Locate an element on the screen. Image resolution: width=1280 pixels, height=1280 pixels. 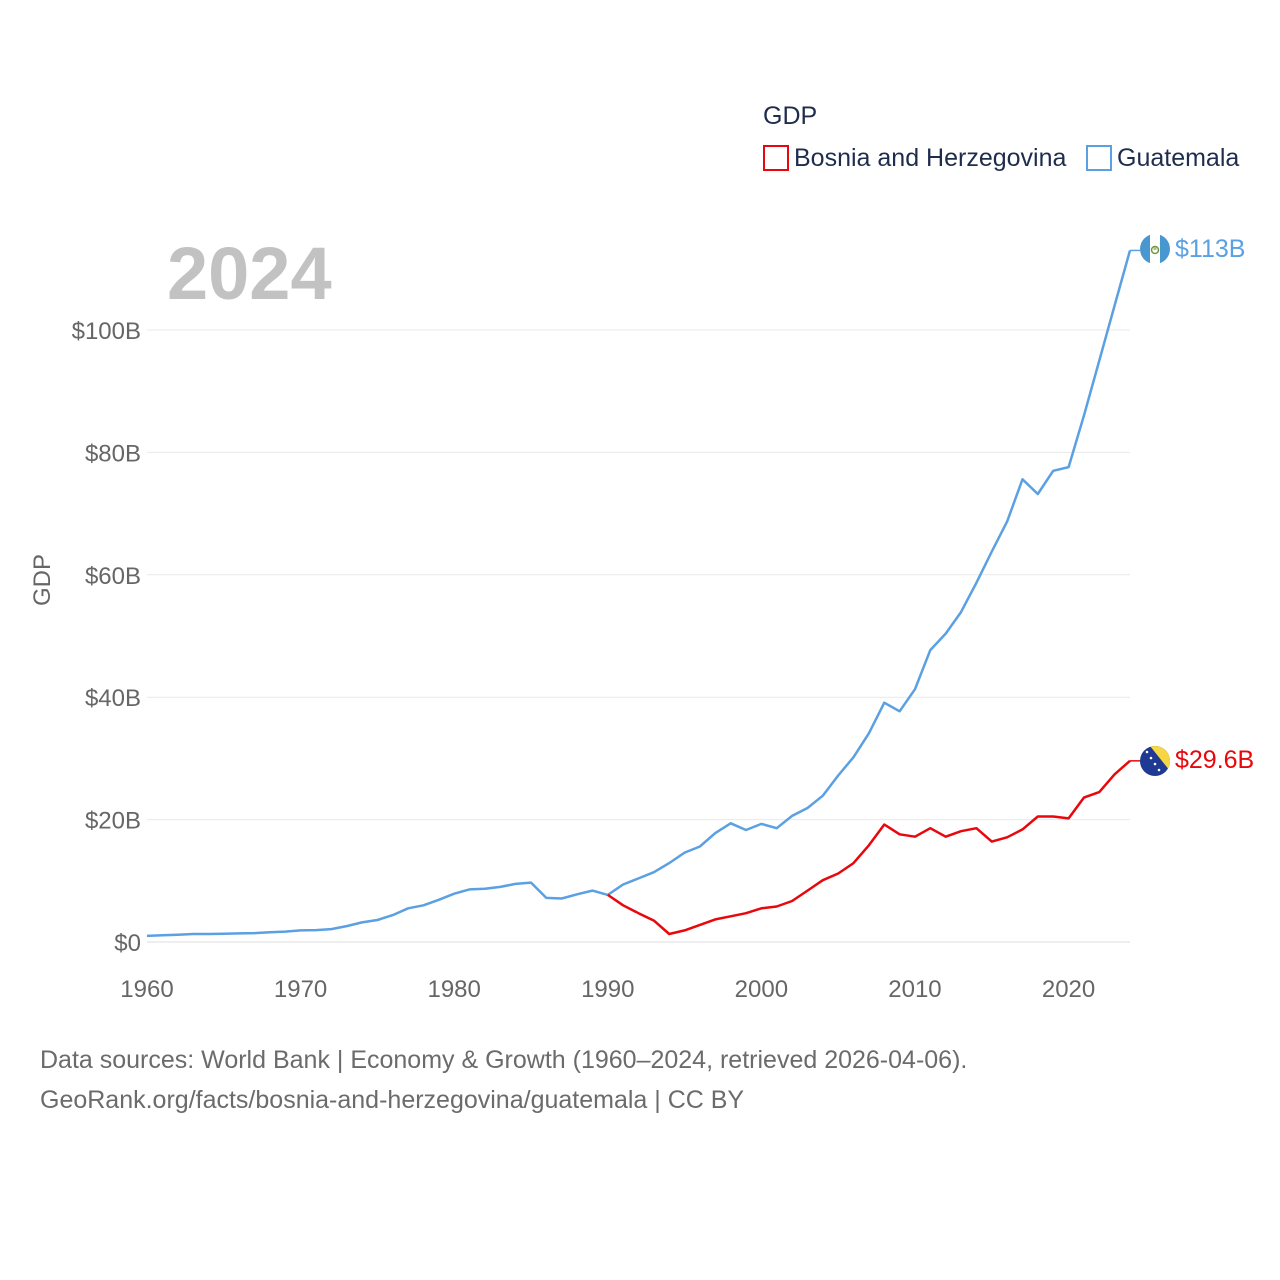
x-axis-ticks: 1960 1970 1980 1990 2000 2010 2020 is located at coordinates (607, 989).